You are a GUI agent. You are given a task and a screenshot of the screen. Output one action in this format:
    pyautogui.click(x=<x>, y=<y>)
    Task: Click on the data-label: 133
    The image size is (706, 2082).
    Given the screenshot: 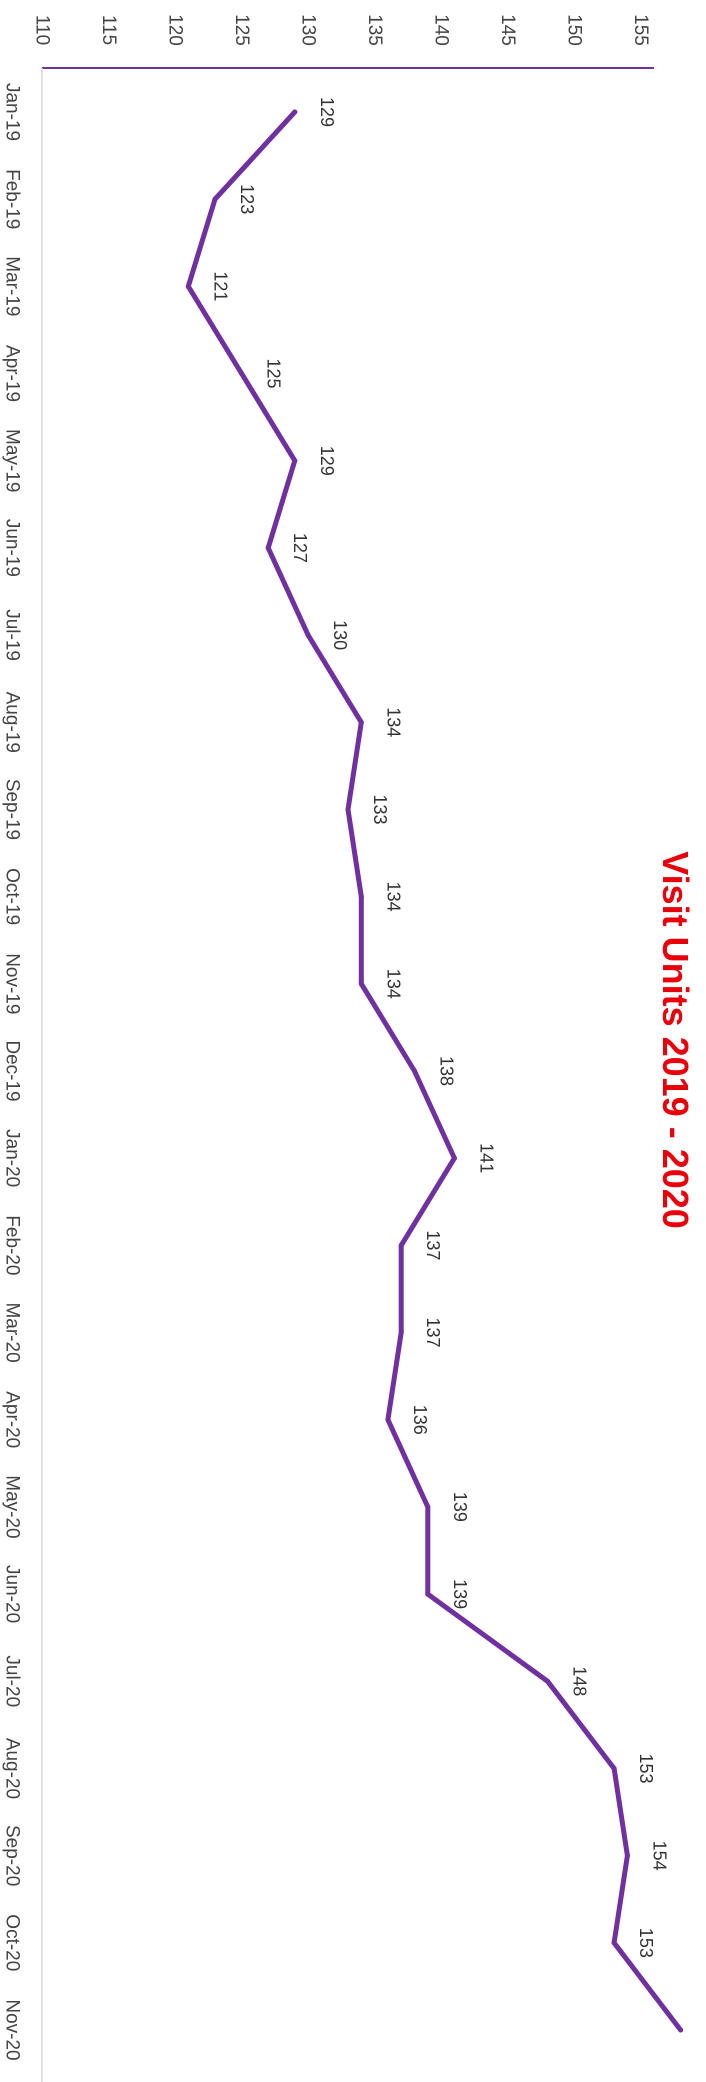 What is the action you would take?
    pyautogui.click(x=380, y=809)
    